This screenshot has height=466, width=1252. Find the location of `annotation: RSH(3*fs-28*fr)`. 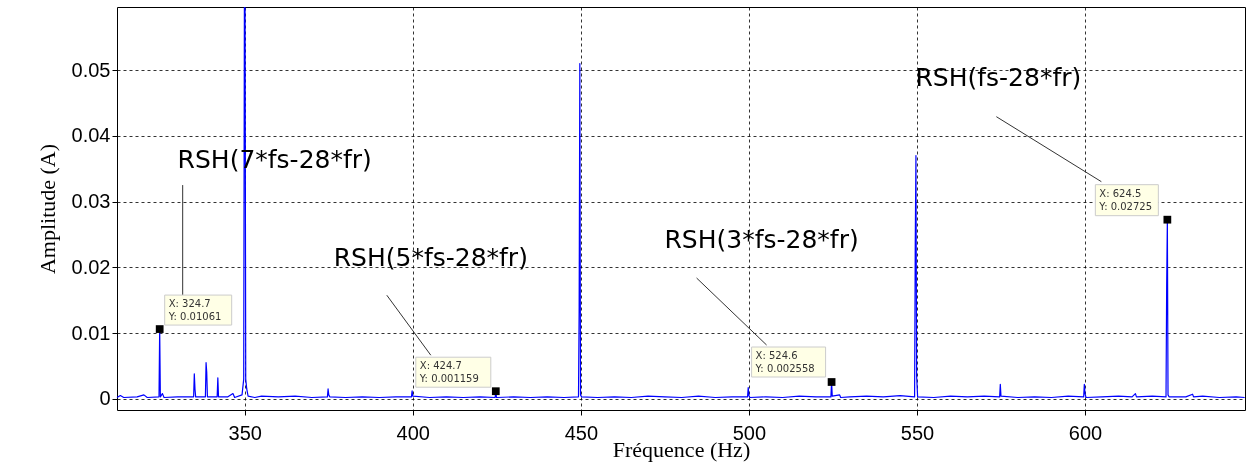

annotation: RSH(3*fs-28*fr) is located at coordinates (761, 240).